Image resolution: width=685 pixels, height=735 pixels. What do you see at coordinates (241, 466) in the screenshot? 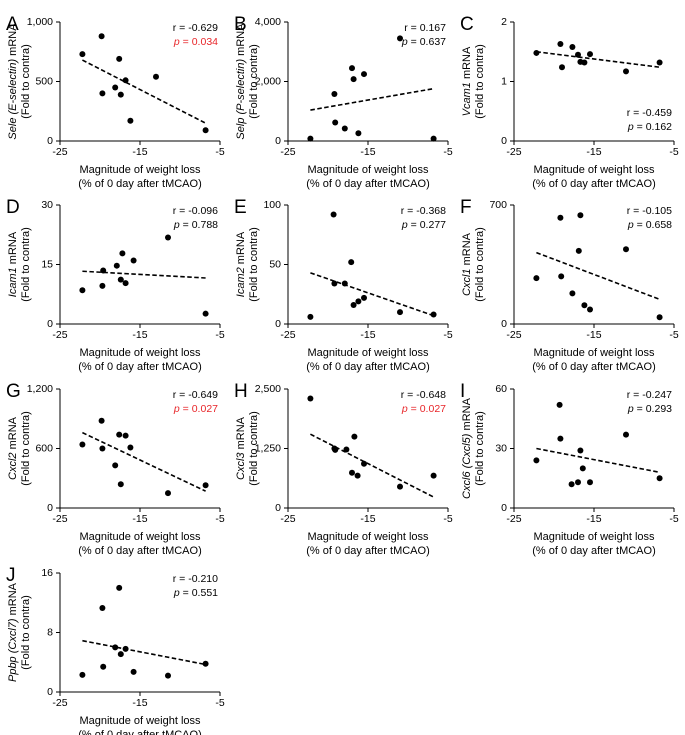
I see `gene-name: Cxcl3` at bounding box center [241, 466].